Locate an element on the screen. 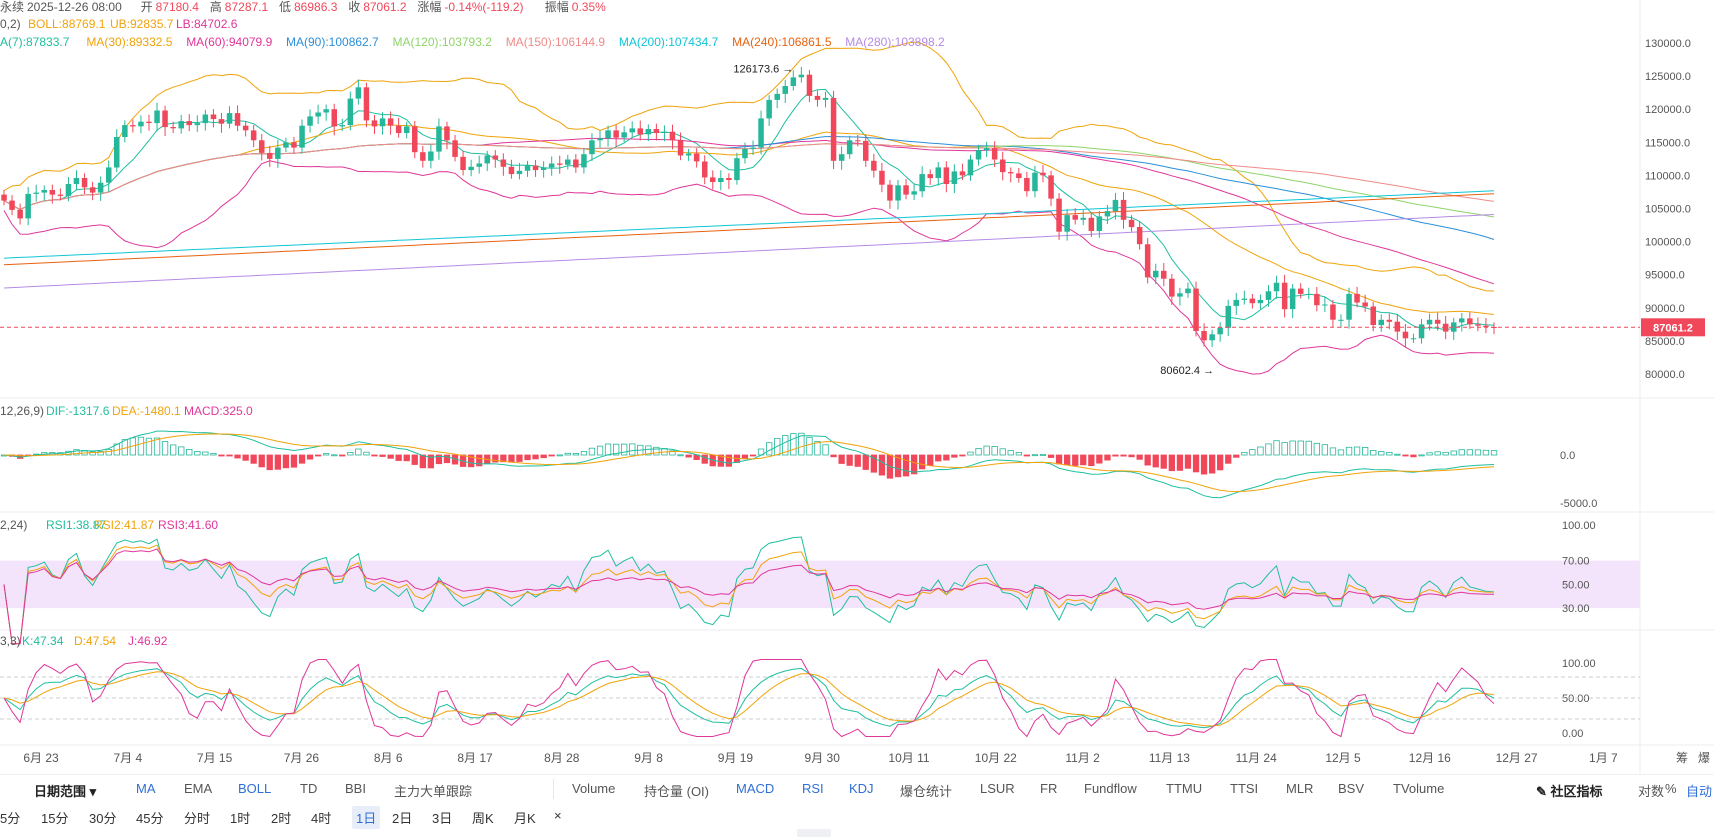 The image size is (1714, 837). main-indicator-3: TD is located at coordinates (309, 788).